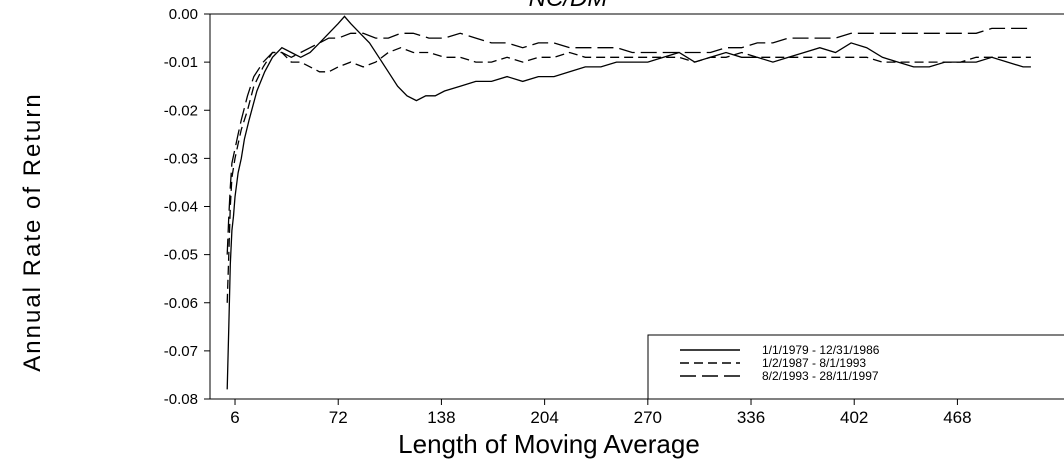 The image size is (1064, 464). Describe the element at coordinates (854, 417) in the screenshot. I see `x-tick-label: 402` at that location.